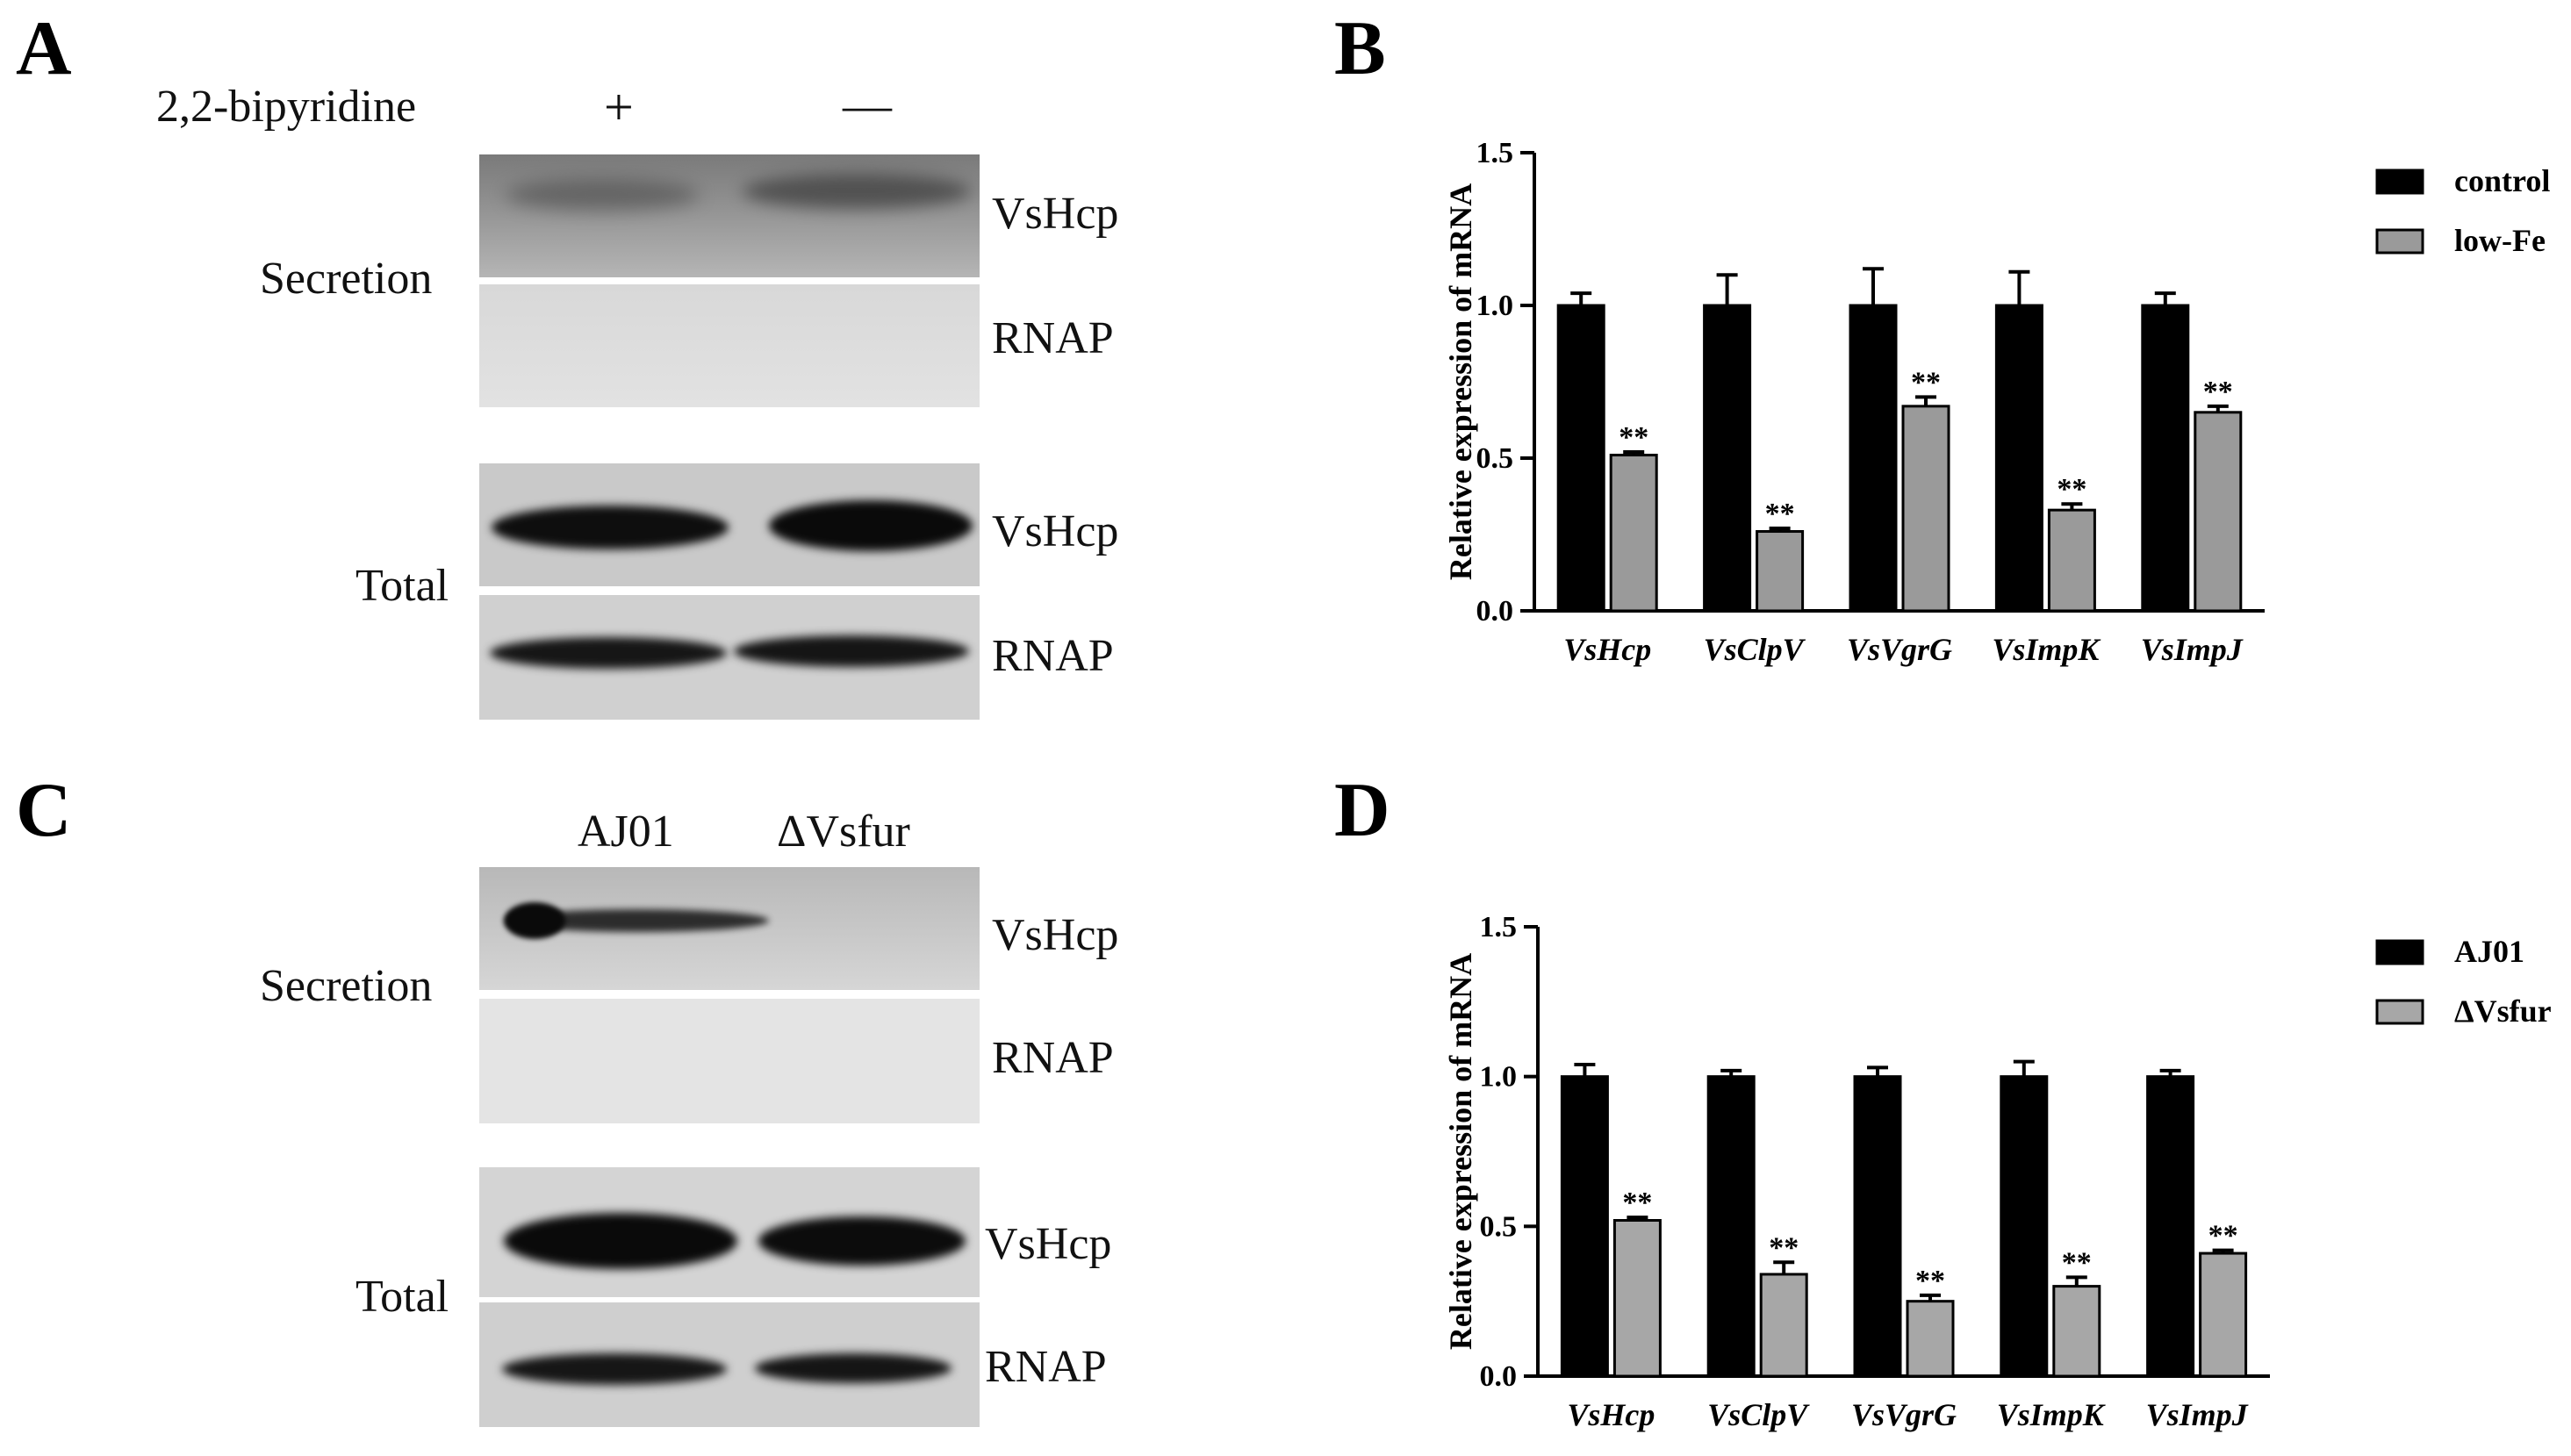  What do you see at coordinates (729, 524) in the screenshot?
I see `blot-a-total-vshcp` at bounding box center [729, 524].